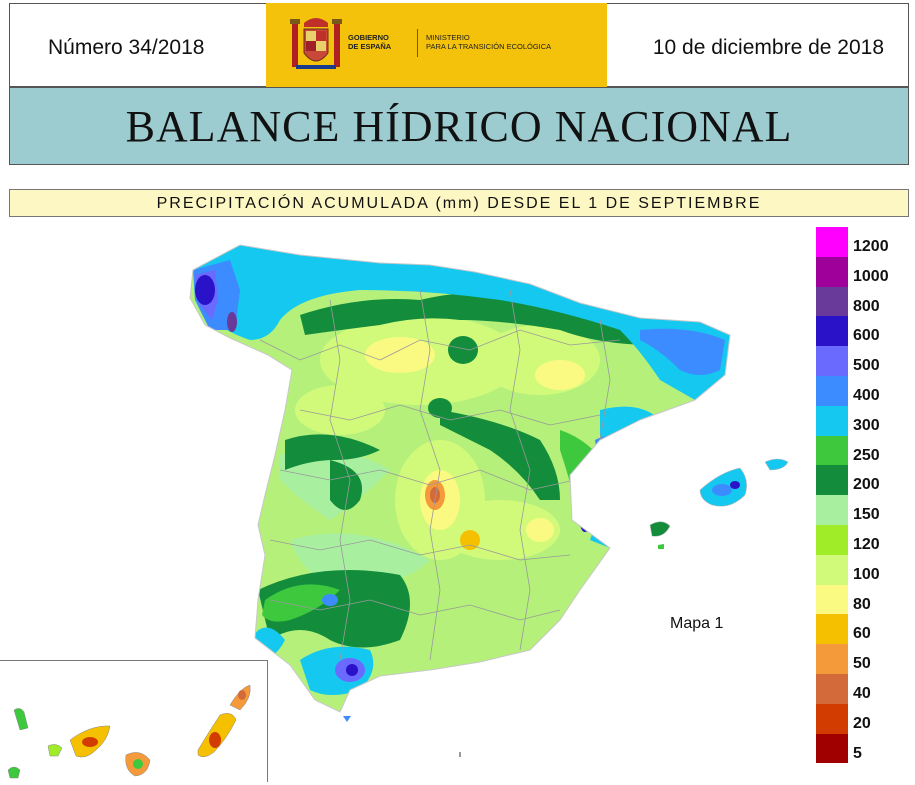  I want to click on canary-inset-frame, so click(134, 721).